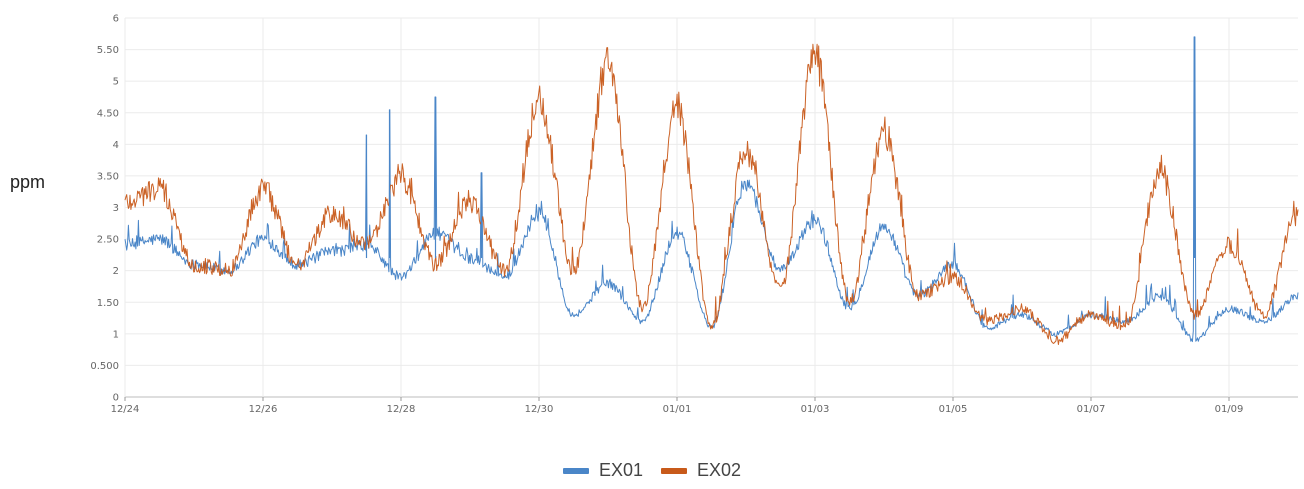 Image resolution: width=1304 pixels, height=489 pixels. What do you see at coordinates (263, 409) in the screenshot?
I see `x-tick-label: 12/26` at bounding box center [263, 409].